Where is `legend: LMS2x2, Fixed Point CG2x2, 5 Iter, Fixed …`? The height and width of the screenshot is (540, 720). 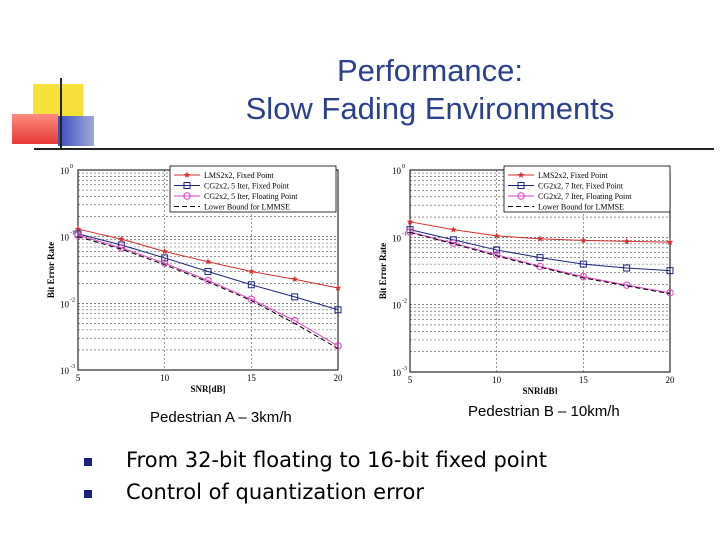 legend: LMS2x2, Fixed Point CG2x2, 5 Iter, Fixed … is located at coordinates (253, 189).